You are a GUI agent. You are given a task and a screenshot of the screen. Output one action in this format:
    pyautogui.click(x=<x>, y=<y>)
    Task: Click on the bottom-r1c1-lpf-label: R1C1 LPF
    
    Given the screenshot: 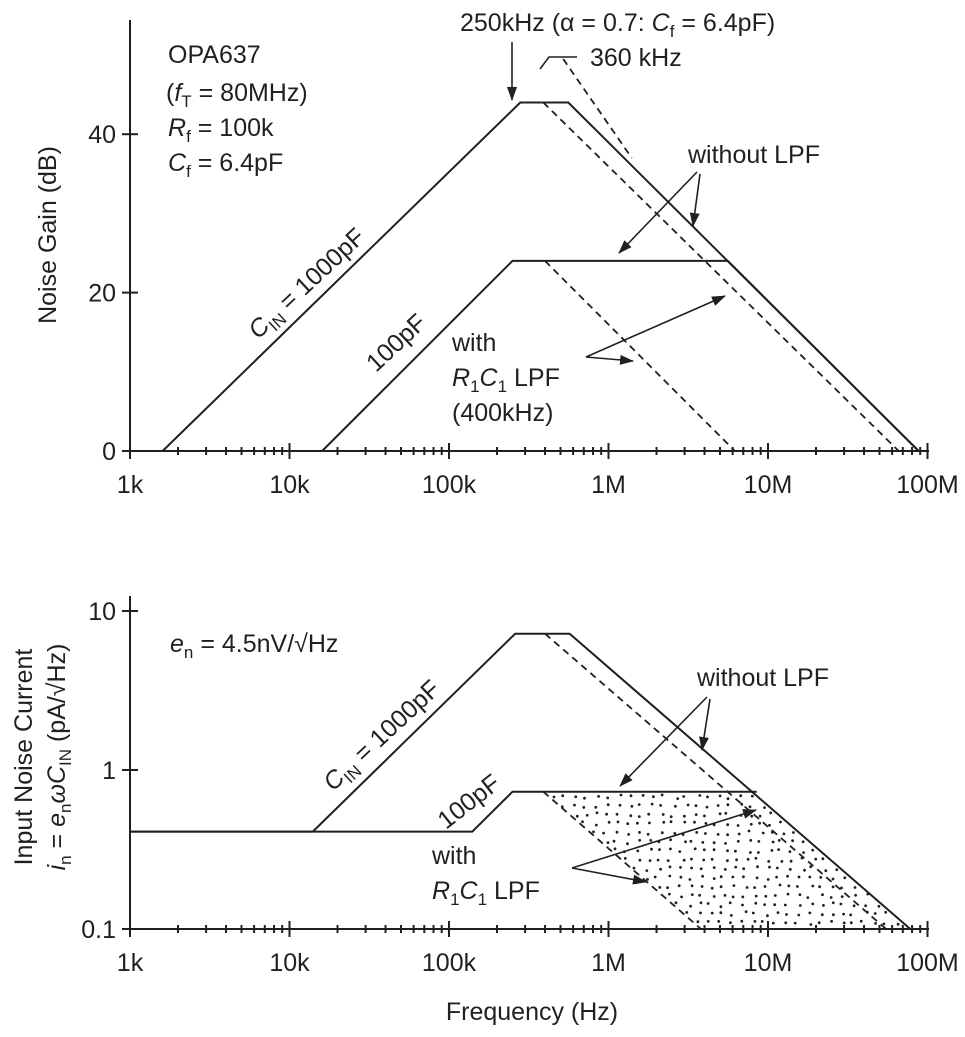 What is the action you would take?
    pyautogui.click(x=486, y=893)
    